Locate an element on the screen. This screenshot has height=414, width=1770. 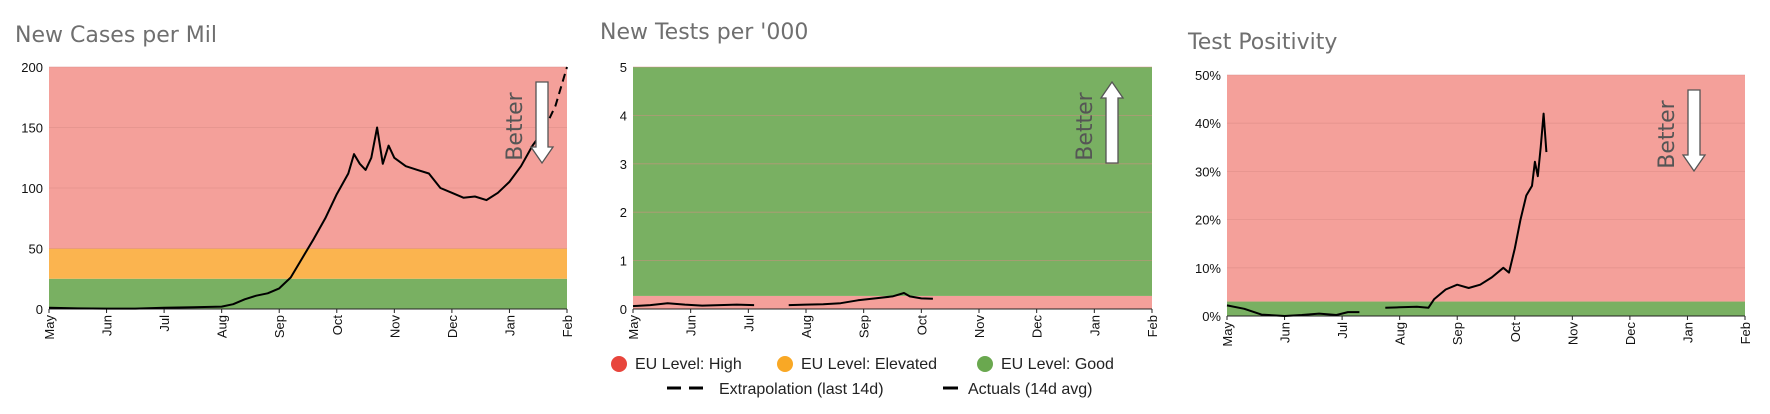
extrapolation-line is located at coordinates (555, 98).